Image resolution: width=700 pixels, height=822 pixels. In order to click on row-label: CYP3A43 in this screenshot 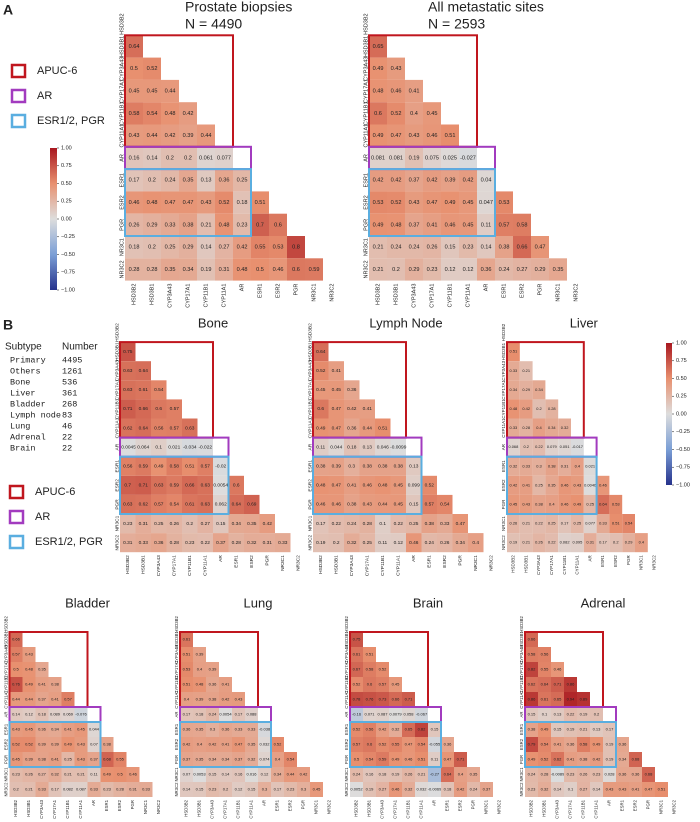, I will do `click(122, 69)`.